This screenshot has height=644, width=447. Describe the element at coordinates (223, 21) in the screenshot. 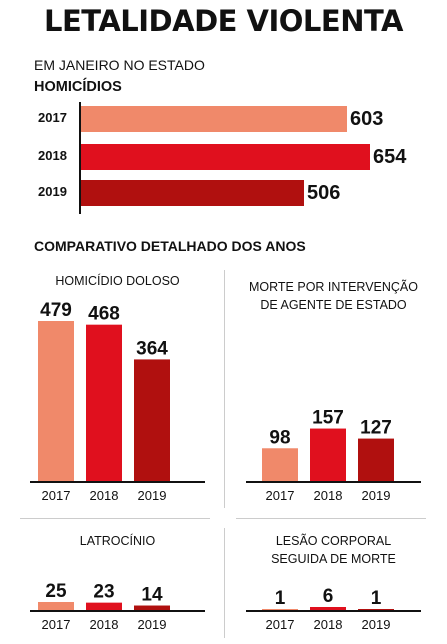

I see `page-title: LETALIDADE VIOLENTA` at that location.